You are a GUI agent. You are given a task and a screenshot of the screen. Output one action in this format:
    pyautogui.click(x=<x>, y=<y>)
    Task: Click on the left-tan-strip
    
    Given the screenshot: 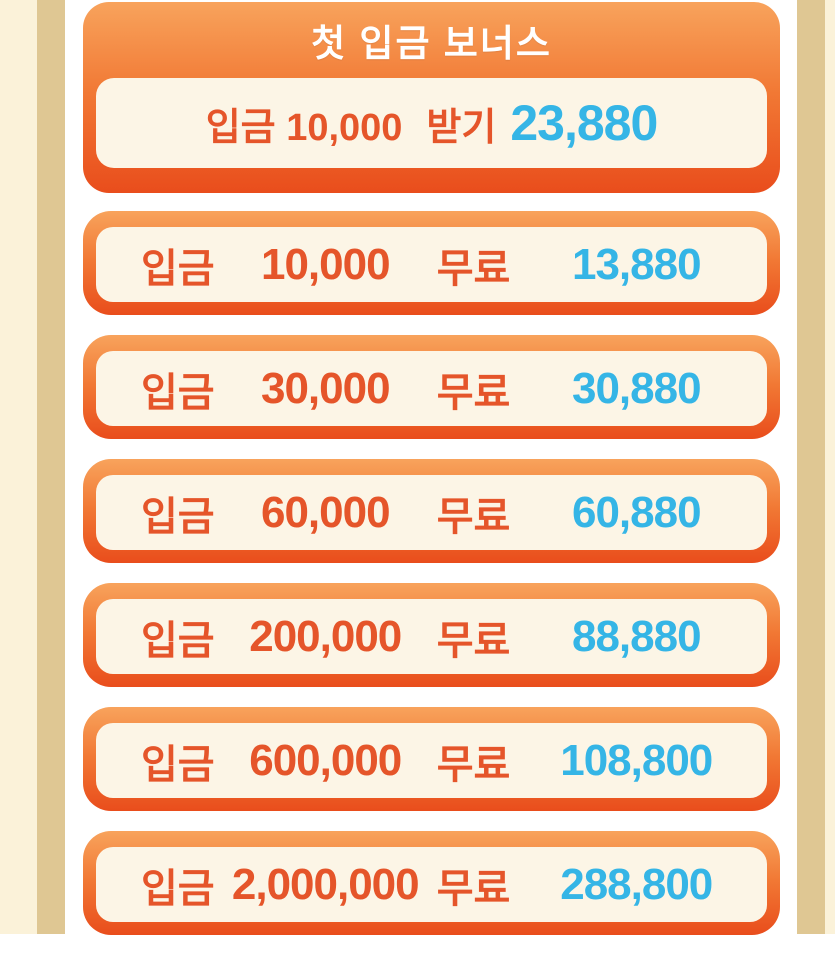 What is the action you would take?
    pyautogui.click(x=51, y=467)
    